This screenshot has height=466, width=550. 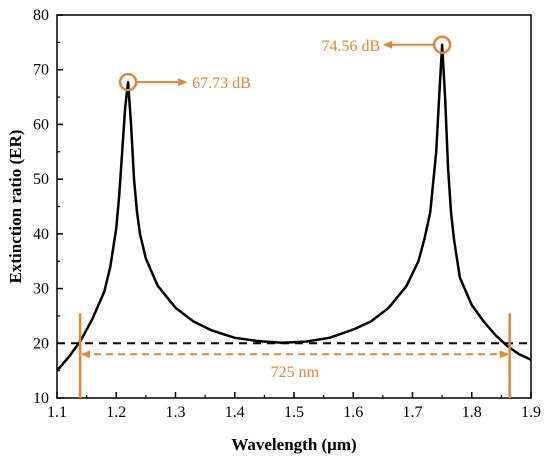 What do you see at coordinates (235, 412) in the screenshot?
I see `x-tick-label: 1.4` at bounding box center [235, 412].